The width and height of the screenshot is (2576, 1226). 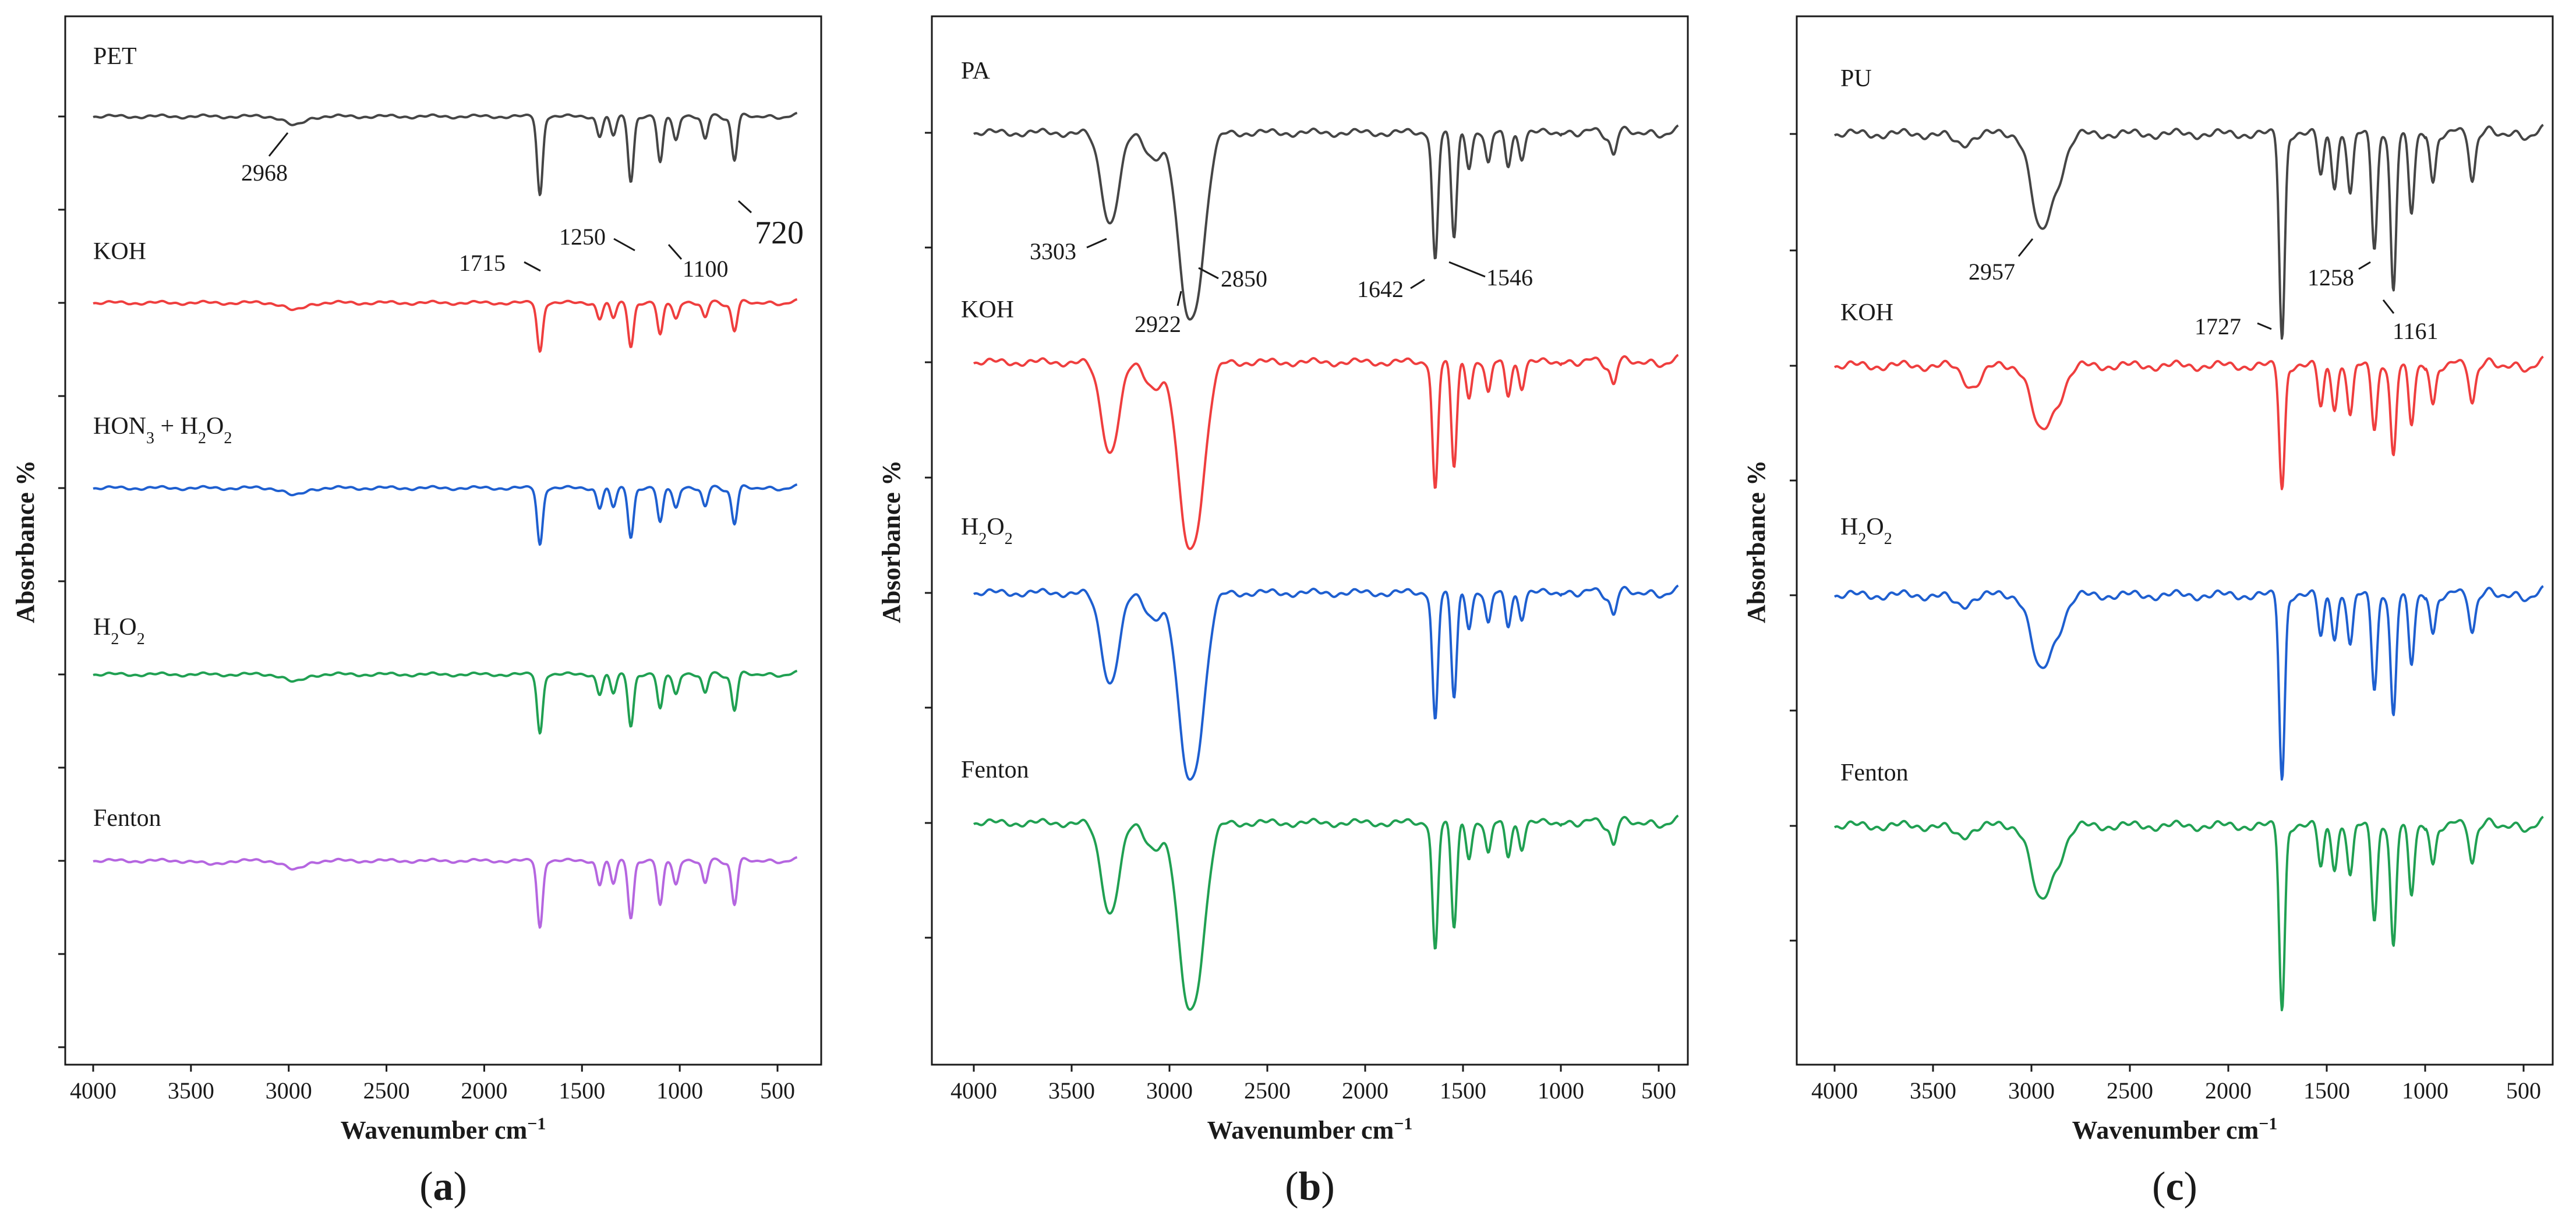 I want to click on panel-a-x-title: Wavenumber cm−1, so click(x=443, y=1129).